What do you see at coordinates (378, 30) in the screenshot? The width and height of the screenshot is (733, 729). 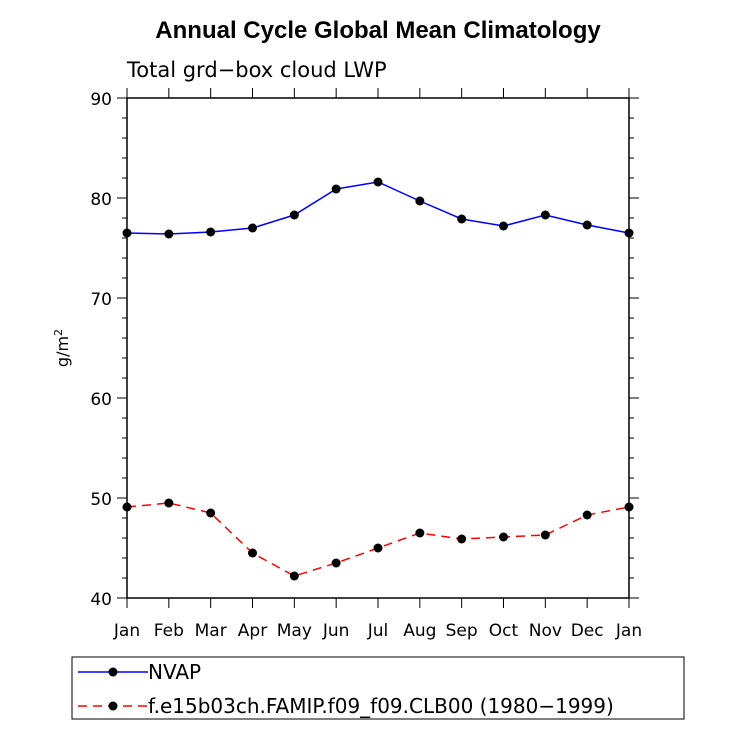 I see `chart-title: Annual Cycle Global Mean Climatology` at bounding box center [378, 30].